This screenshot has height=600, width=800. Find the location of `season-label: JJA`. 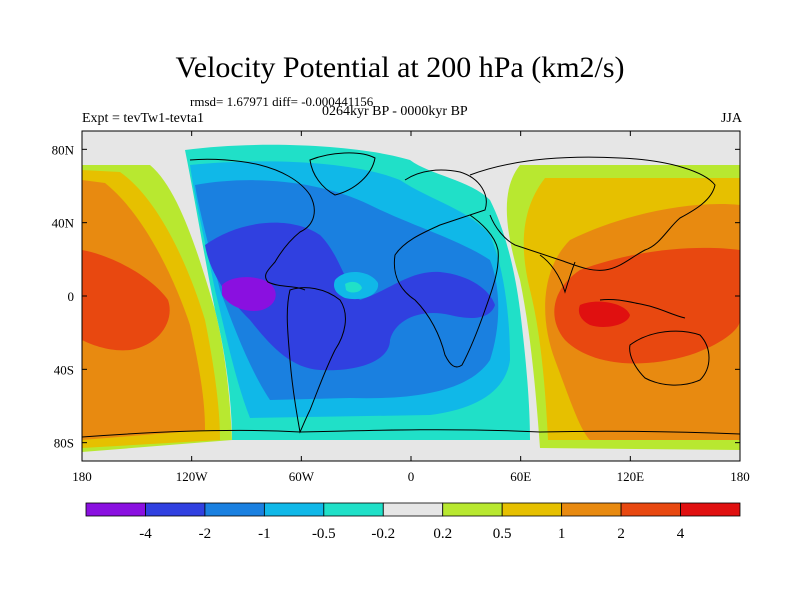

season-label: JJA is located at coordinates (731, 118).